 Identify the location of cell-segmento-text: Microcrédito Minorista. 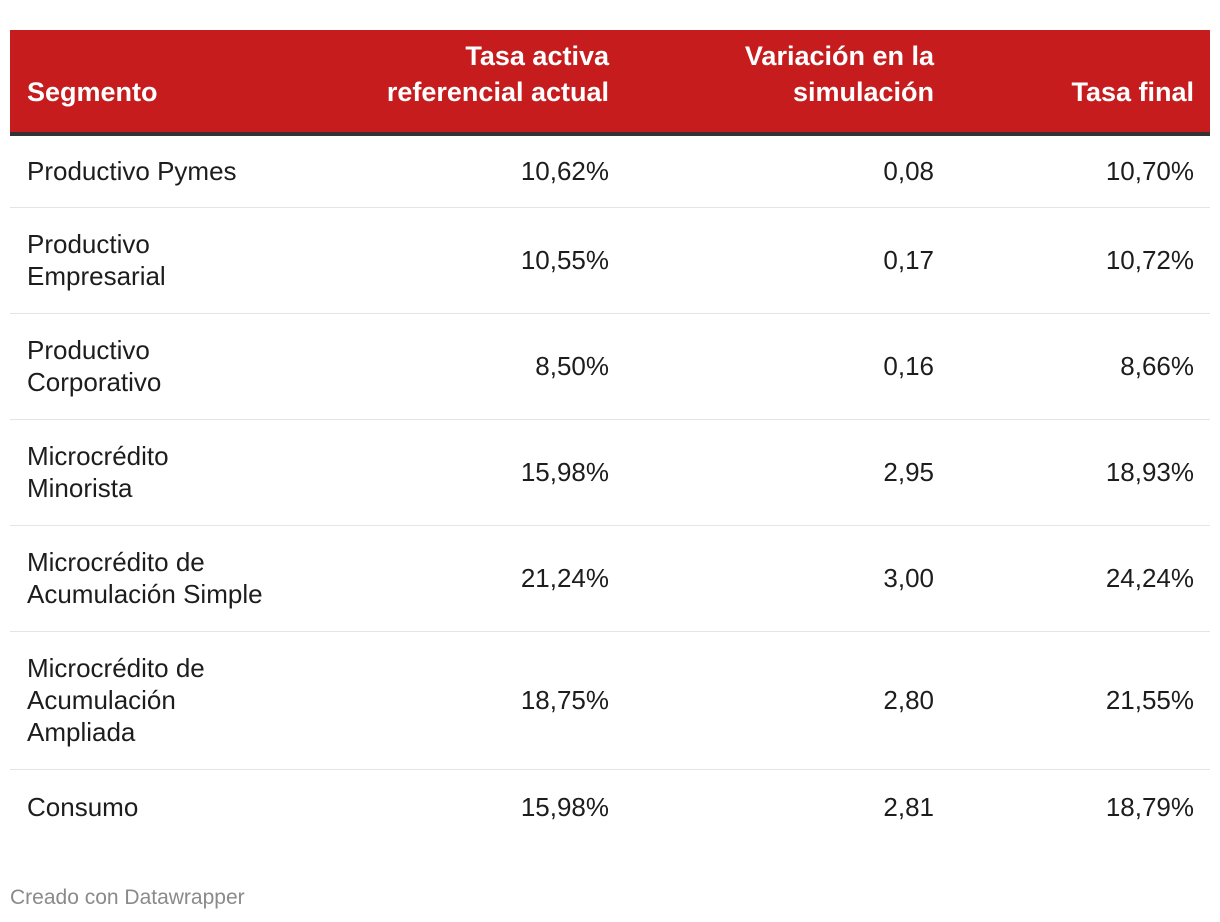
(98, 472).